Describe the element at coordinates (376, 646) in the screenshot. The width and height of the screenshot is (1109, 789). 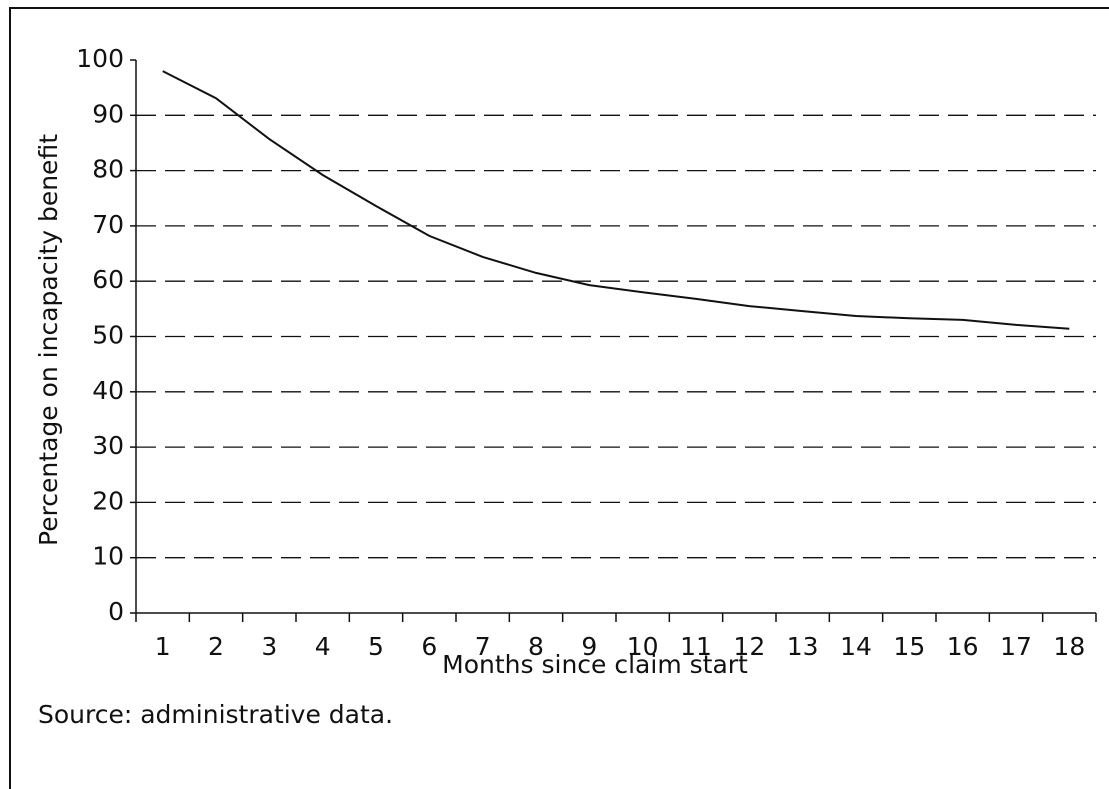
I see `x-tick-label: 5` at that location.